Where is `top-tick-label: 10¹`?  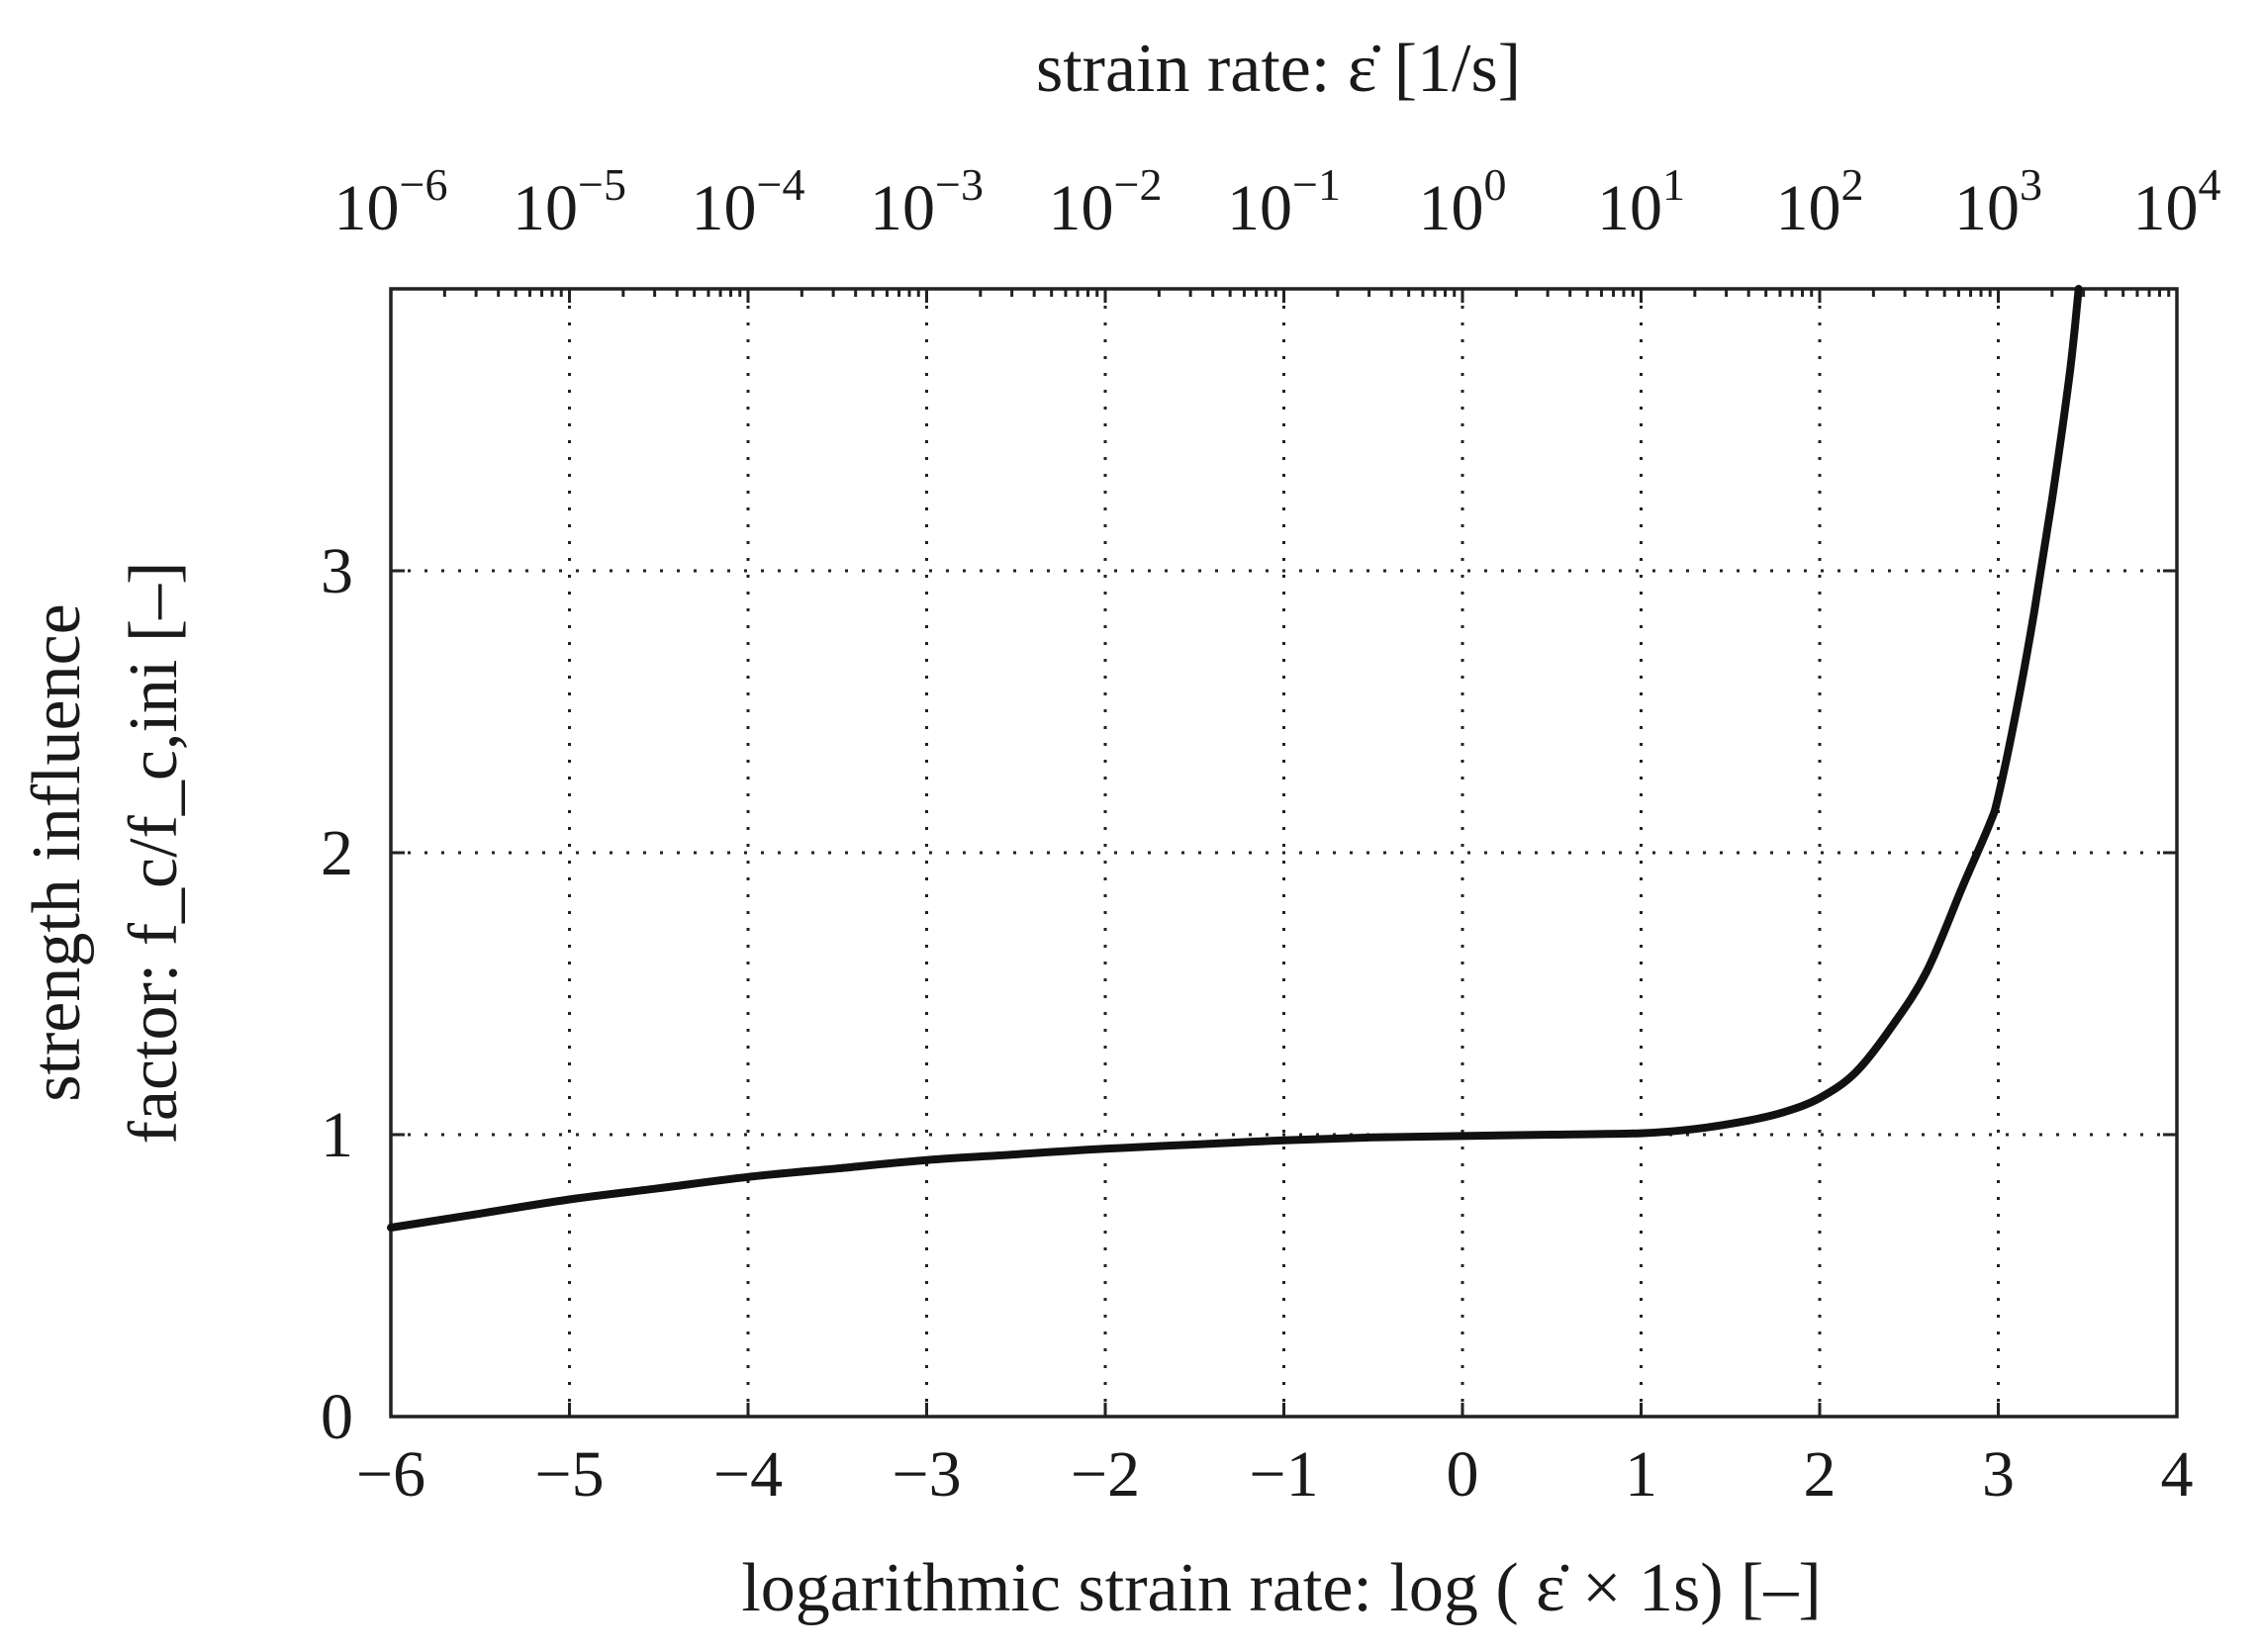 top-tick-label: 10¹ is located at coordinates (1641, 202).